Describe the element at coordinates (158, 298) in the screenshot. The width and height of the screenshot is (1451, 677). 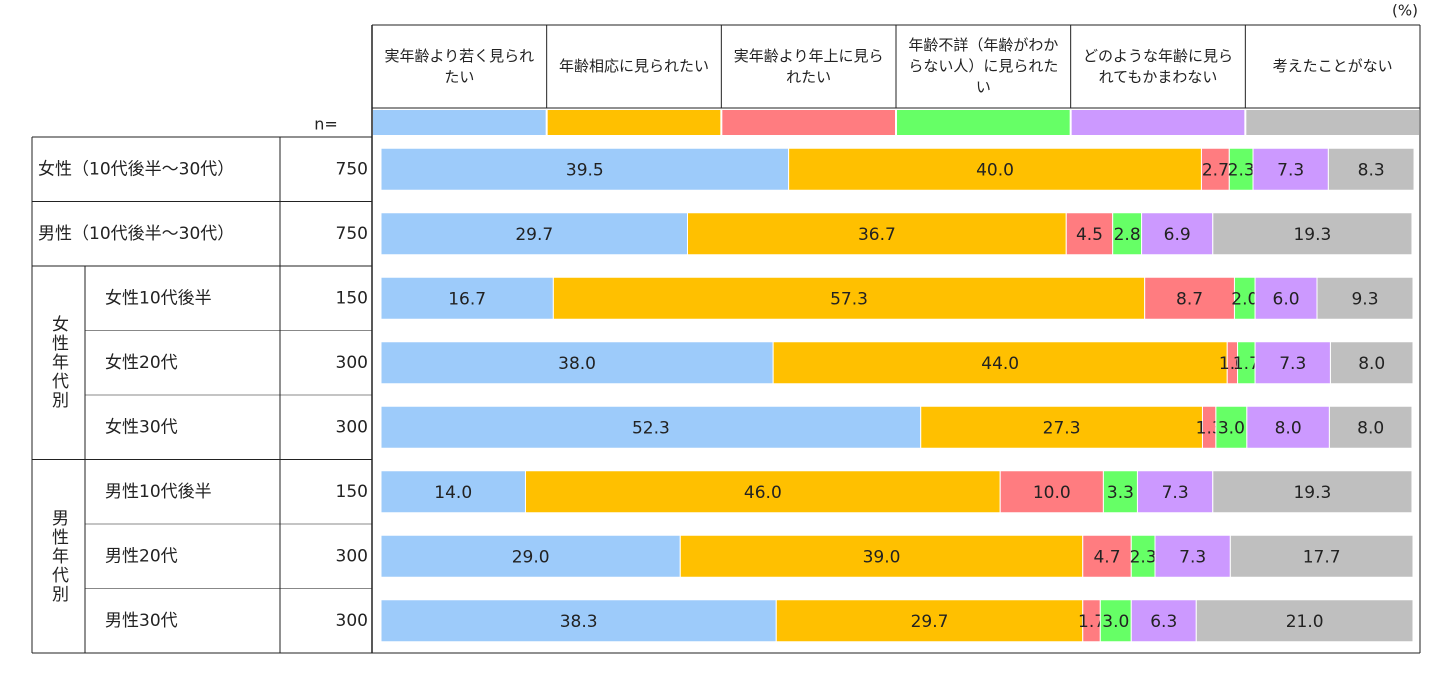
I see `row-label: 女性10代後半` at that location.